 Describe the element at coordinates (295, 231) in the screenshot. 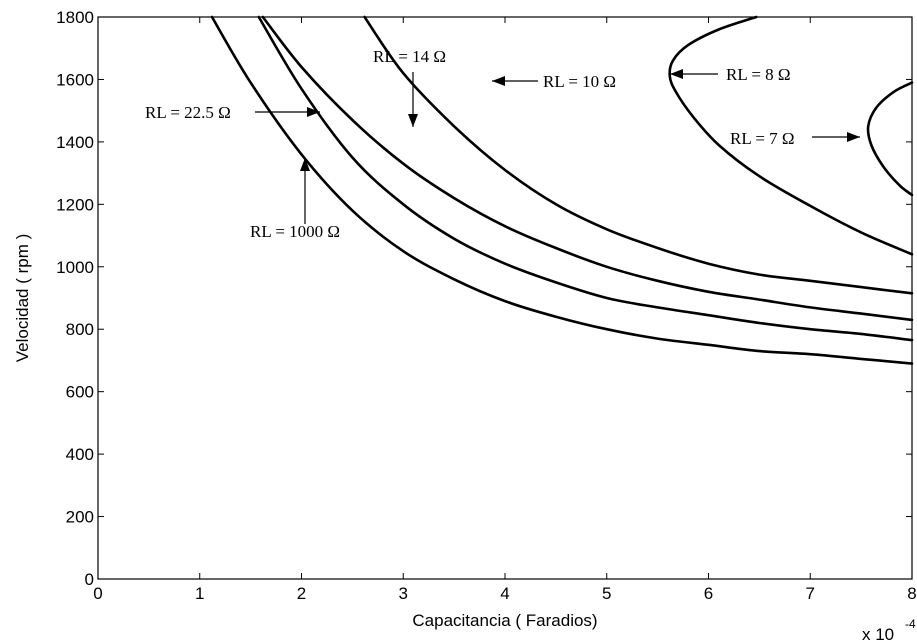

I see `annotation-label-0: RL = 1000 Ω` at that location.